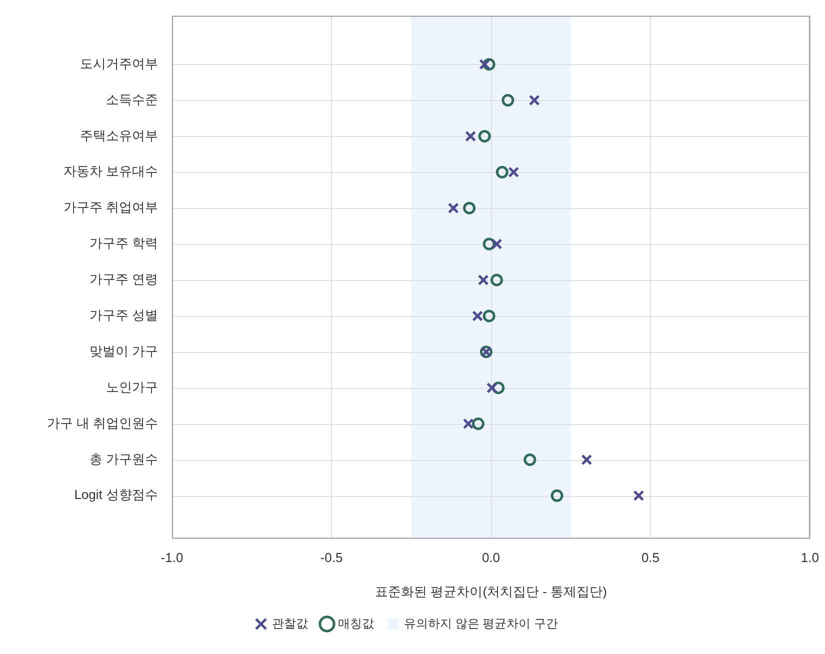  I want to click on y-tick-label: 맞벌이 가구, so click(123, 350).